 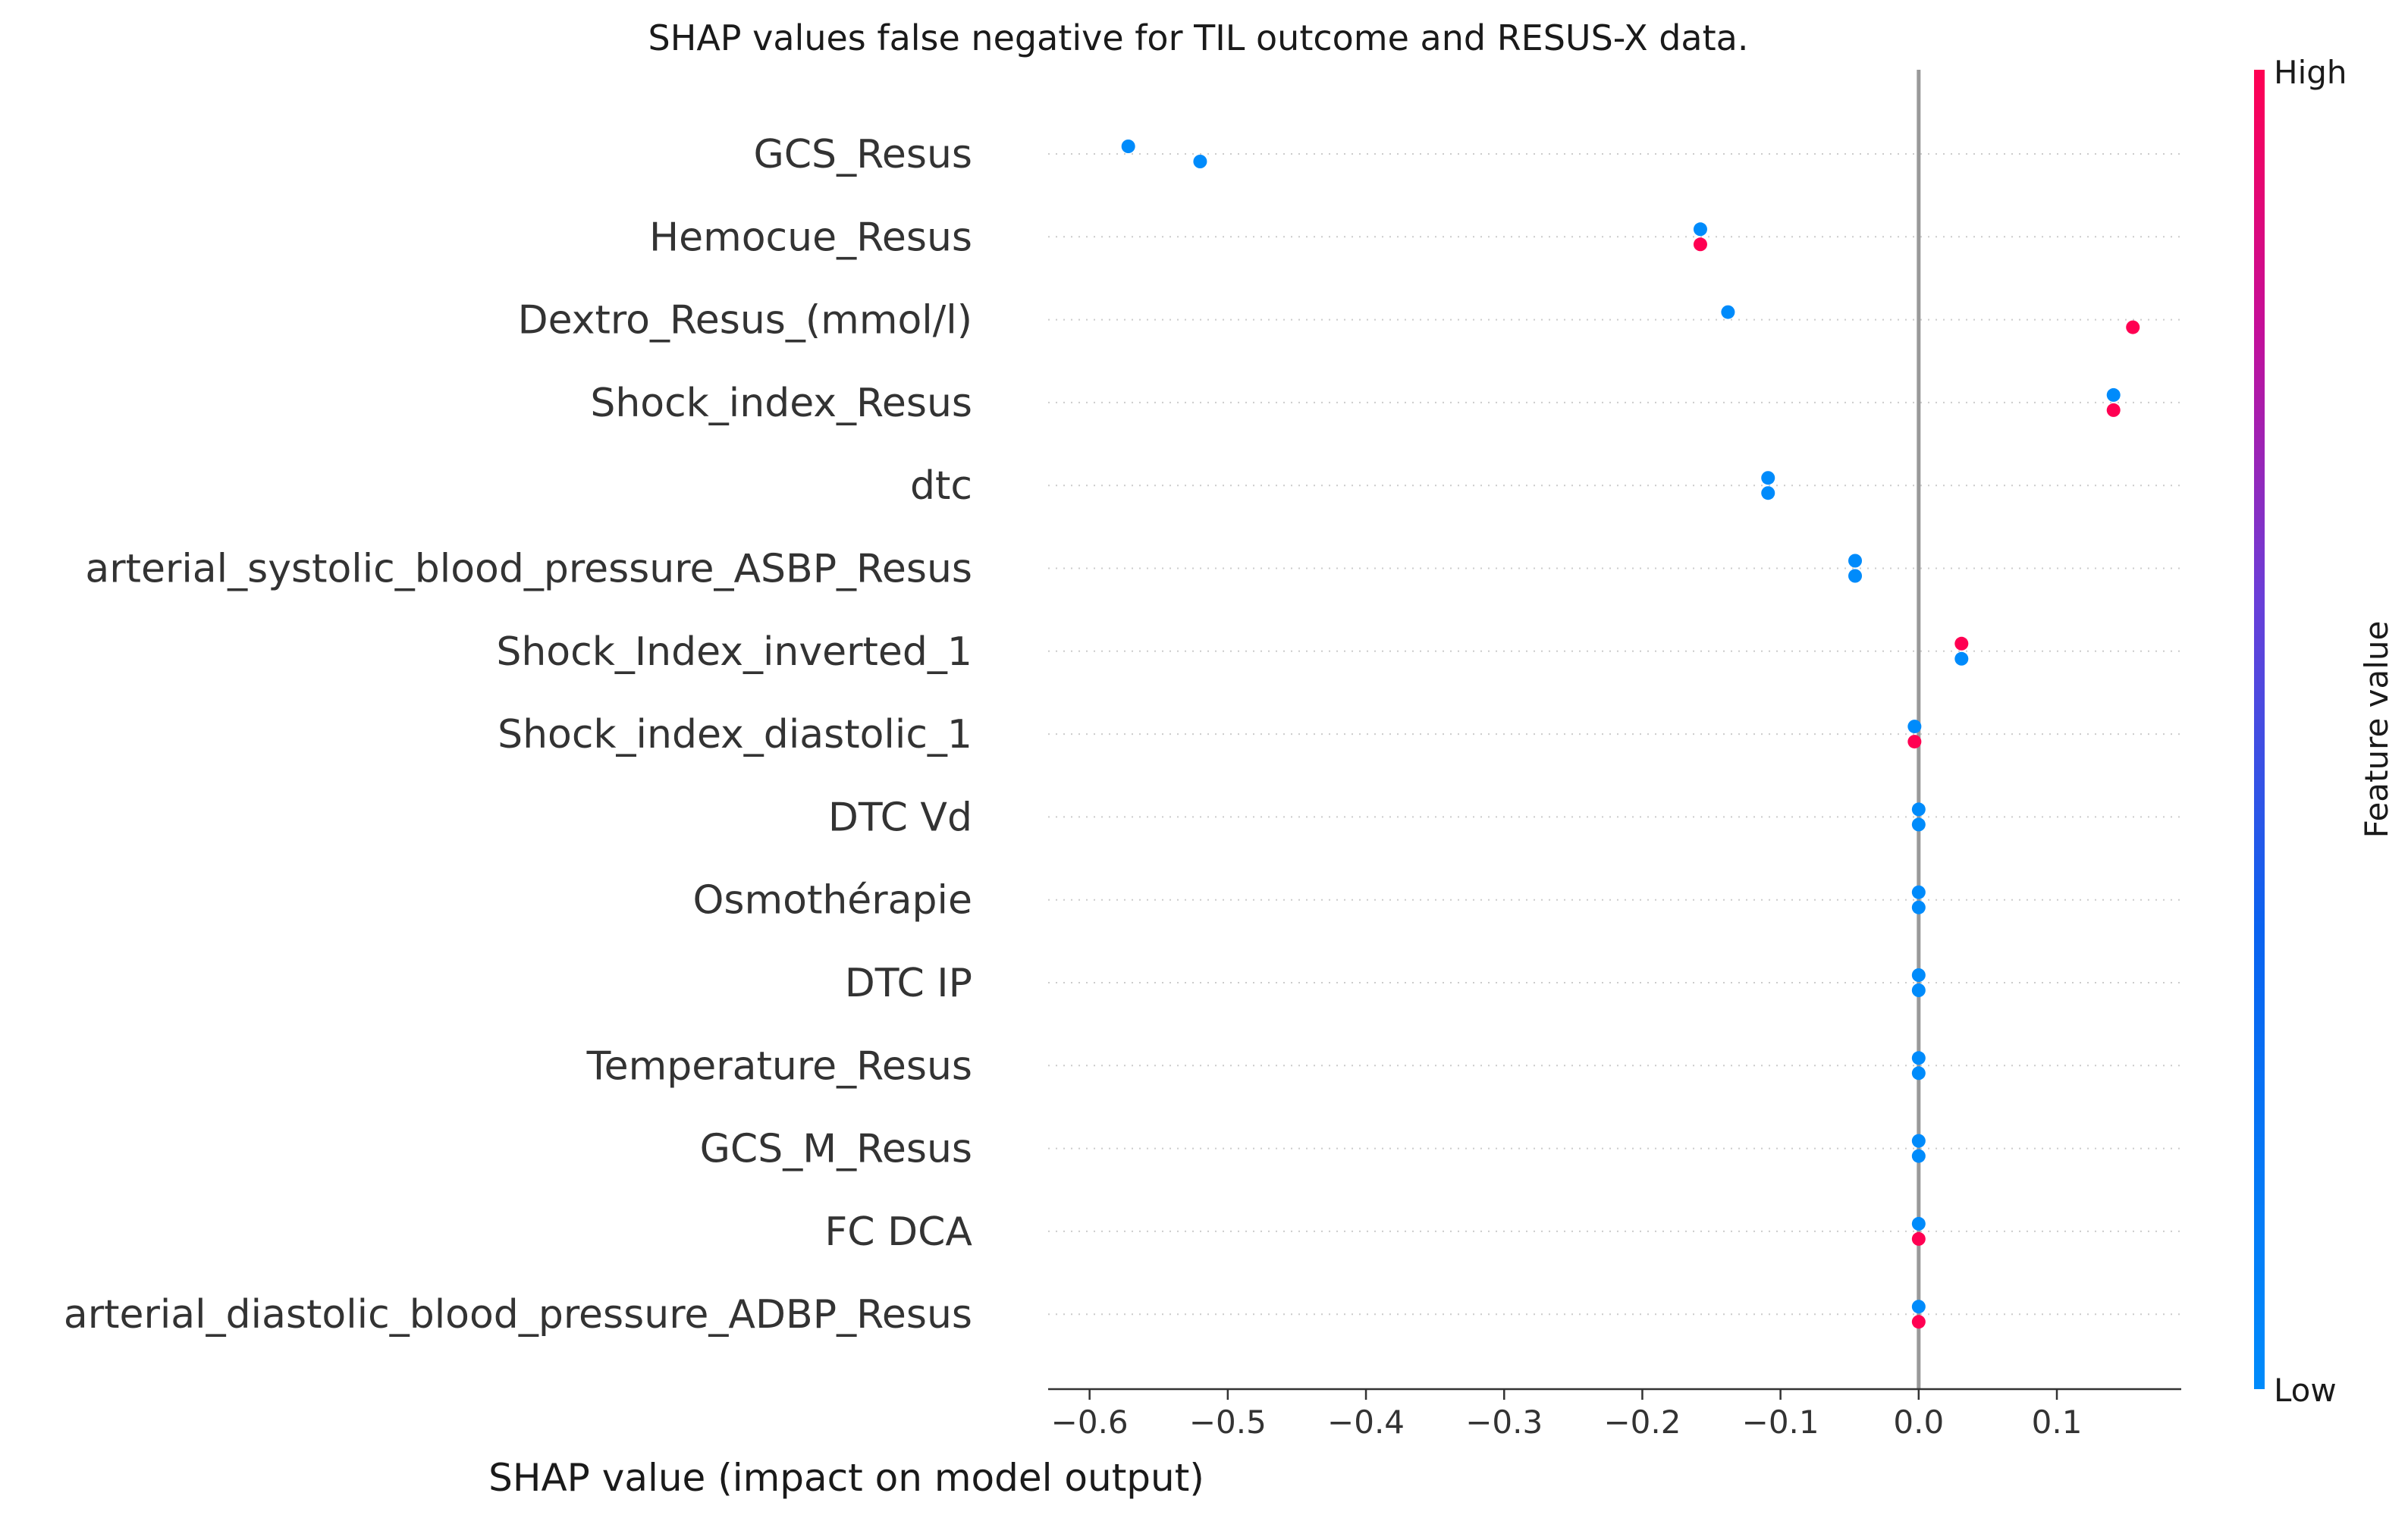 I want to click on colorbar-title: Feature value, so click(x=2376, y=730).